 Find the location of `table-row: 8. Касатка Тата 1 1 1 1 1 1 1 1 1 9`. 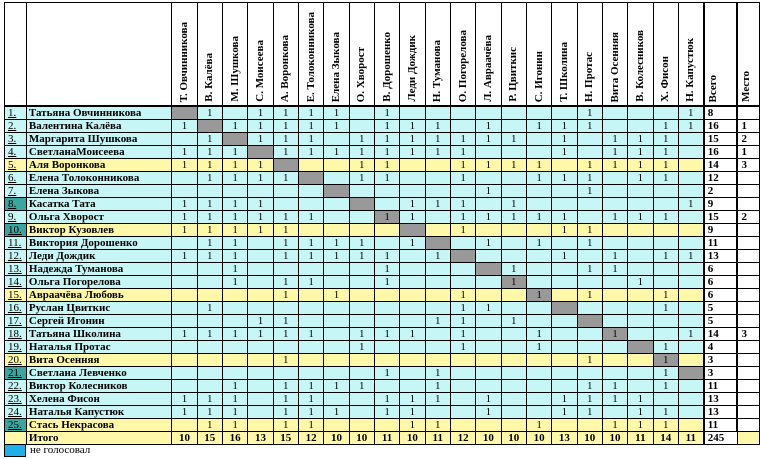

table-row: 8. Касатка Тата 1 1 1 1 1 1 1 1 1 9 is located at coordinates (382, 204).